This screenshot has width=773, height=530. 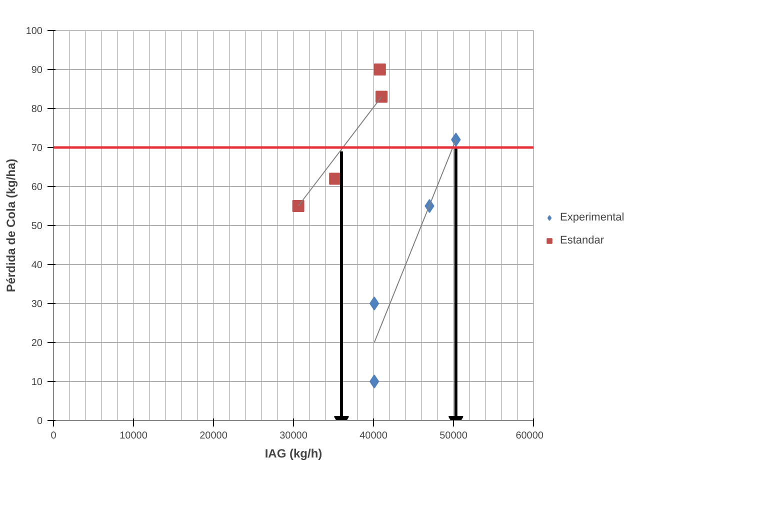 I want to click on y-tick-label: 60, so click(x=37, y=187).